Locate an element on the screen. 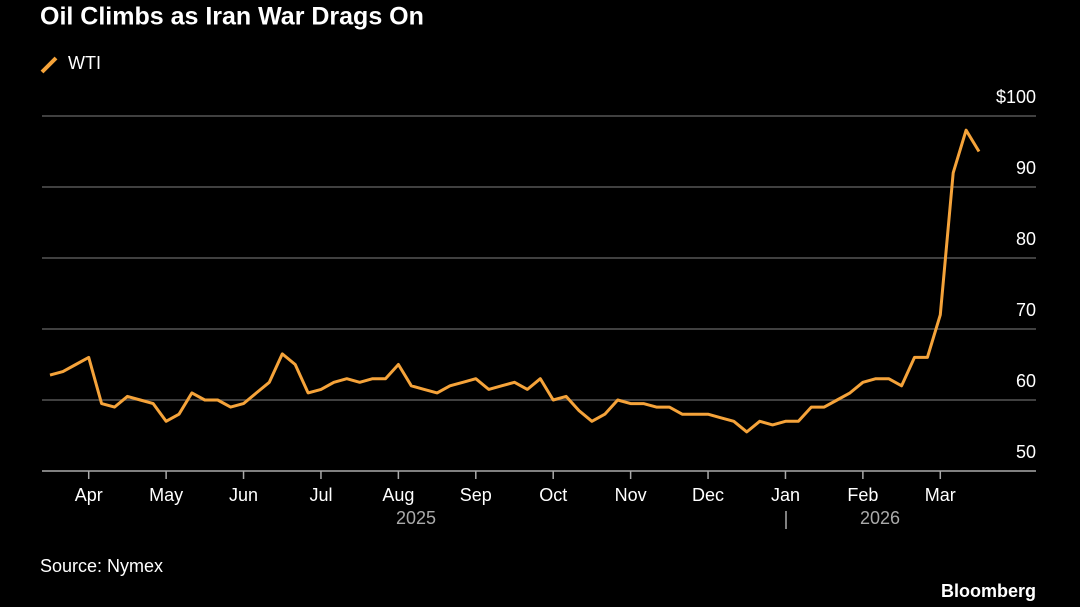 The image size is (1080, 607). year-label: 2026 is located at coordinates (880, 518).